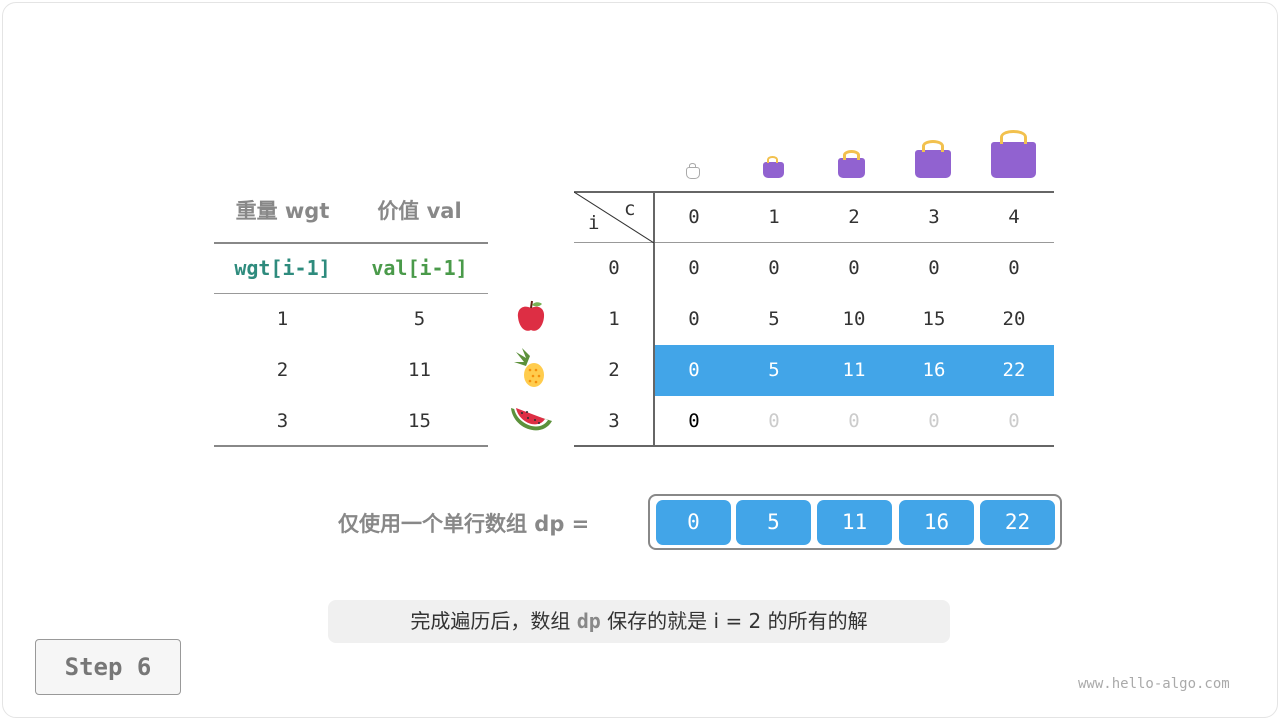 Image resolution: width=1280 pixels, height=720 pixels. What do you see at coordinates (694, 217) in the screenshot?
I see `col-header: 0` at bounding box center [694, 217].